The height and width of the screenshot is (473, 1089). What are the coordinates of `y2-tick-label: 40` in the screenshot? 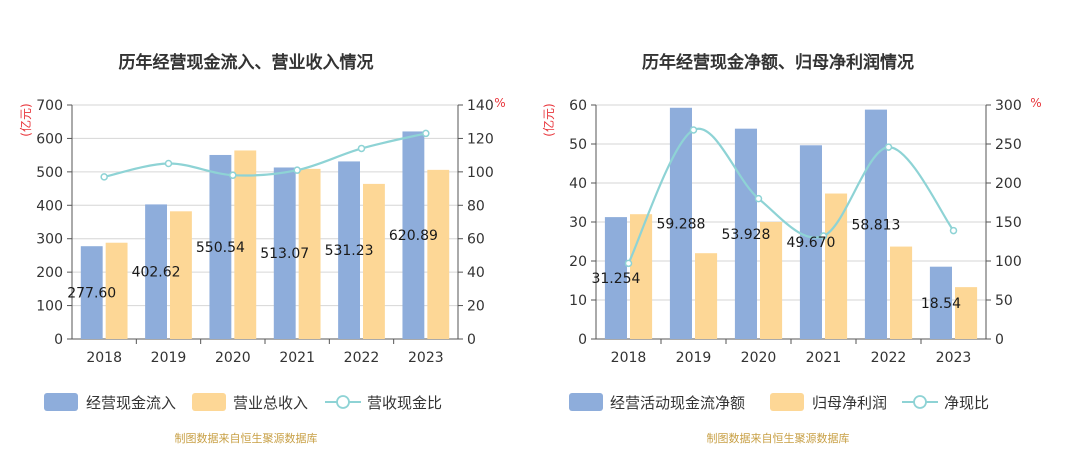 It's located at (476, 273).